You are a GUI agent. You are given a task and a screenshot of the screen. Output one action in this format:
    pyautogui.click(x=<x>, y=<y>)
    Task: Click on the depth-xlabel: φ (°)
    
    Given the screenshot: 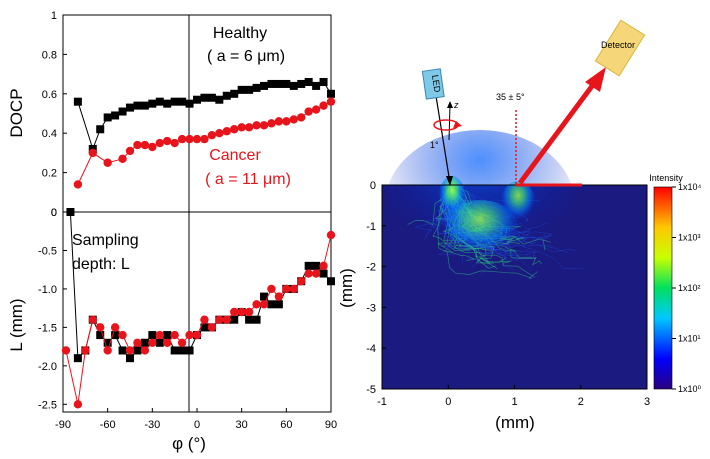 What is the action you would take?
    pyautogui.click(x=189, y=443)
    